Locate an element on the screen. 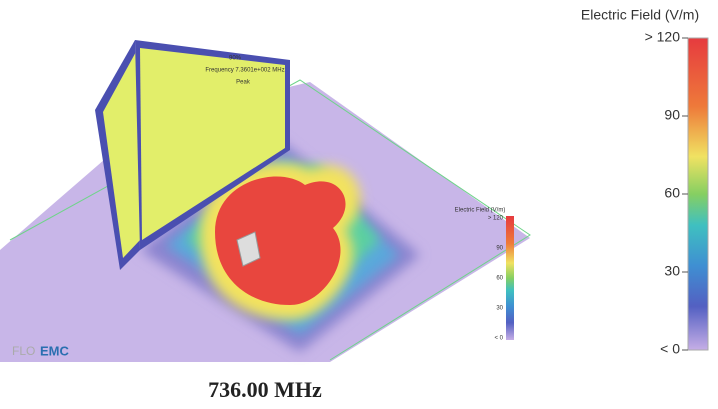  annotation: 90% is located at coordinates (235, 59).